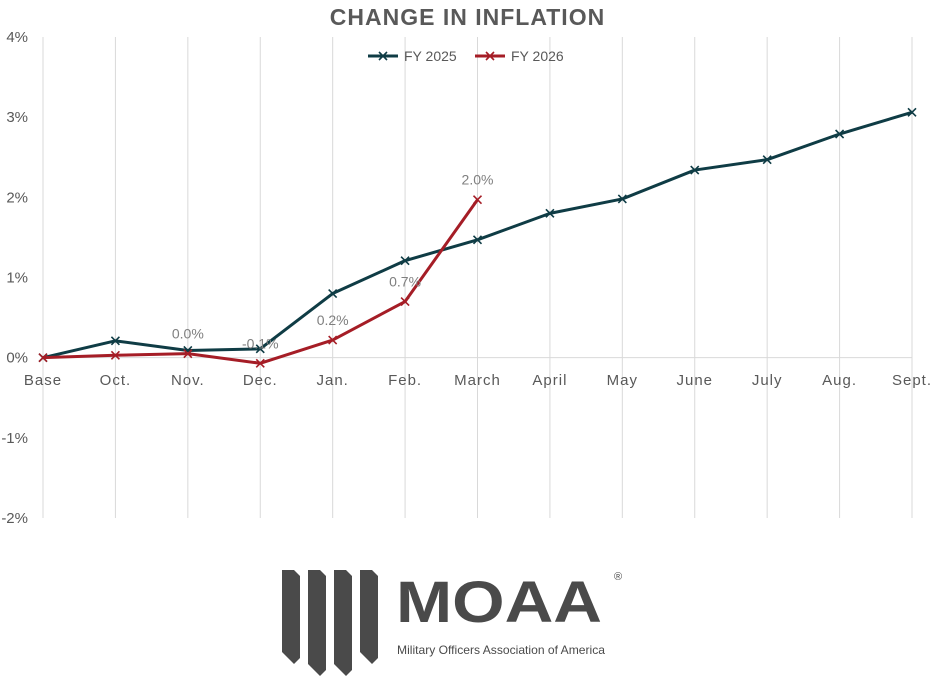 The height and width of the screenshot is (676, 935). Describe the element at coordinates (478, 180) in the screenshot. I see `data-label: 2.0%` at that location.